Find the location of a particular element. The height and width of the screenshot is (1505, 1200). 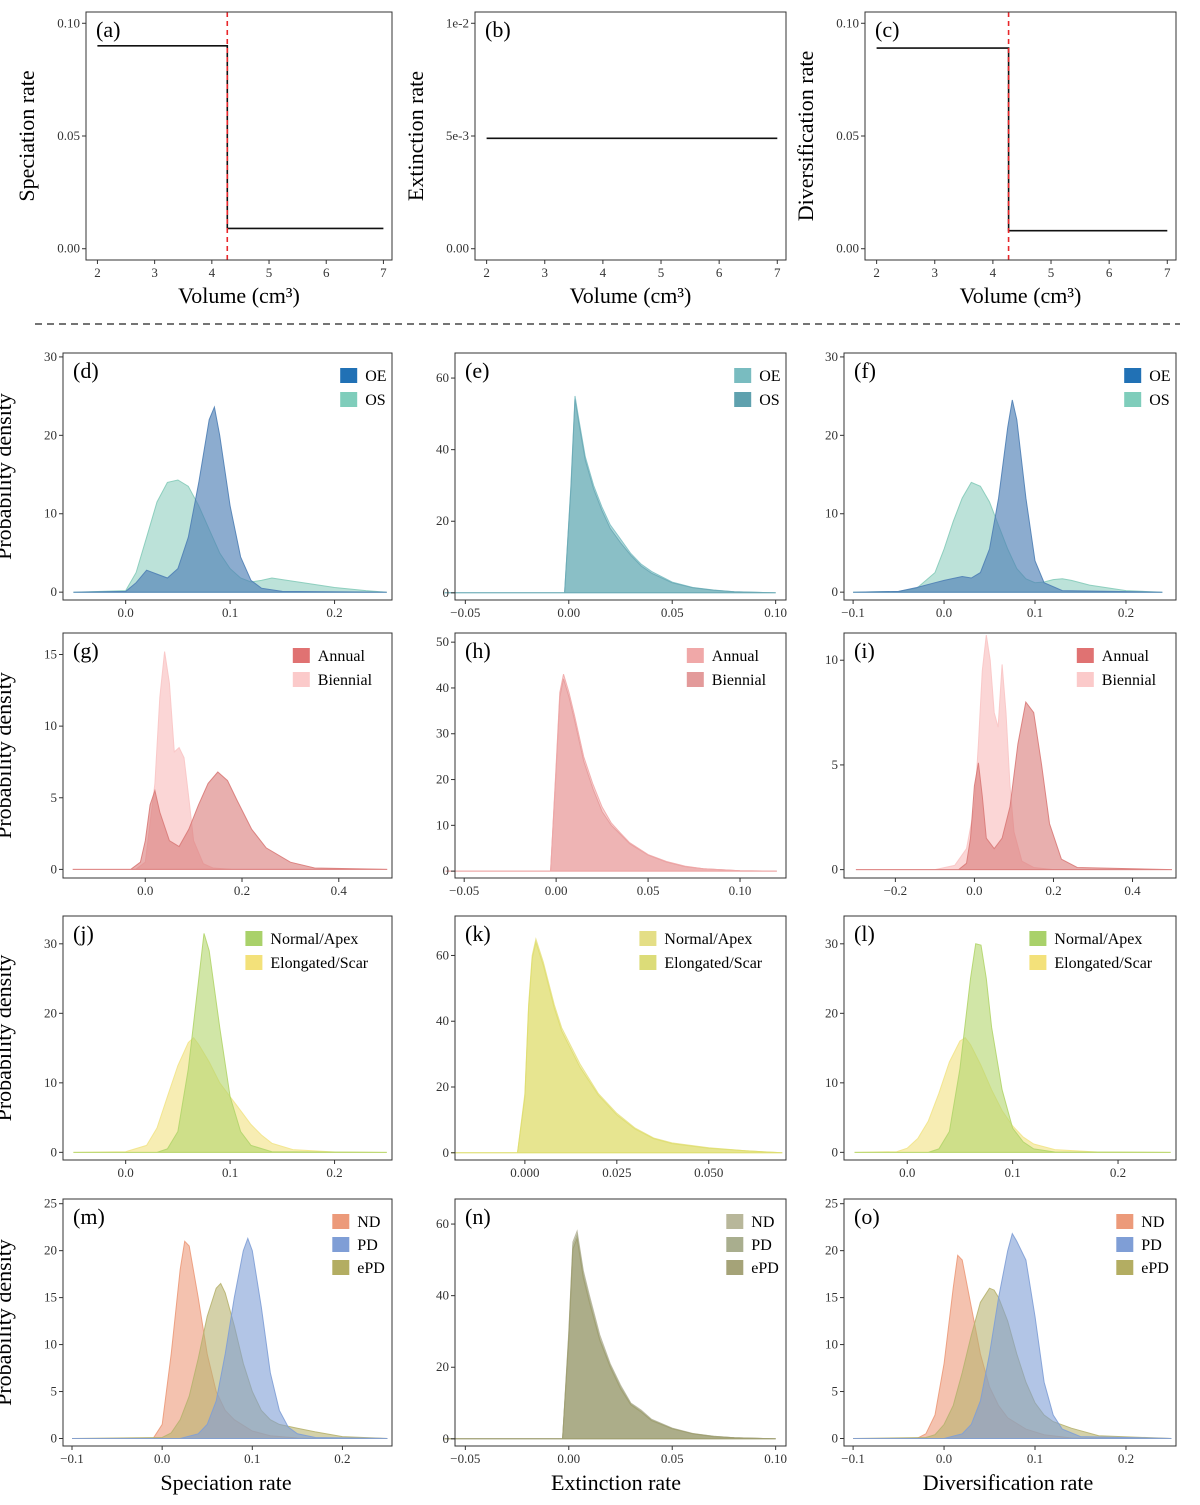

y-tick-label-o: 15 is located at coordinates (831, 1297).